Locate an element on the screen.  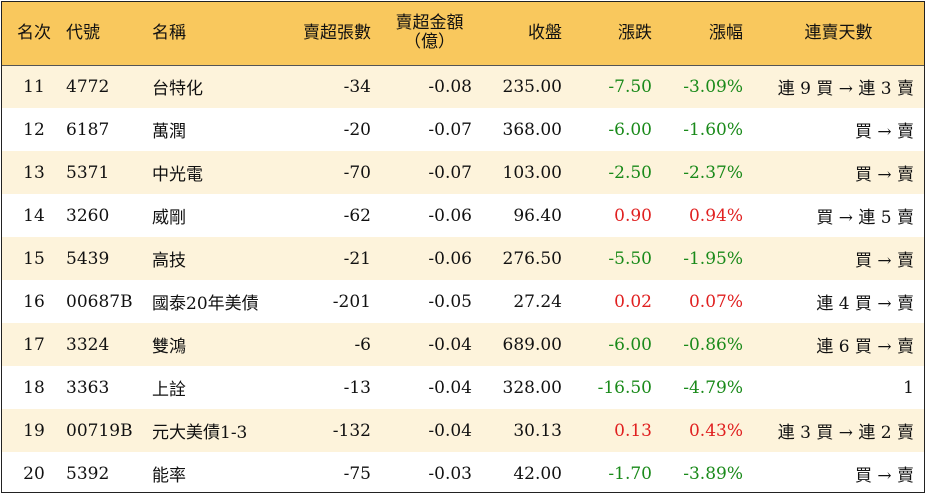
cell-net-sell-amount: -0.03 is located at coordinates (450, 473).